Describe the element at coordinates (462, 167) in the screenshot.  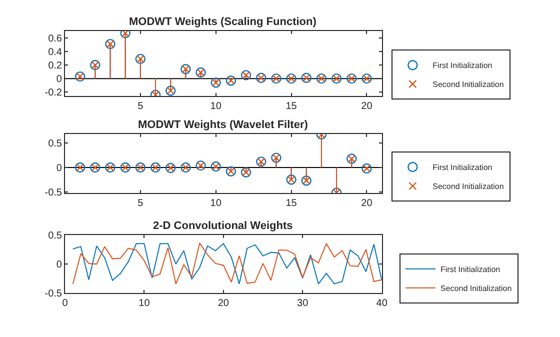
I see `text: First Initialization` at that location.